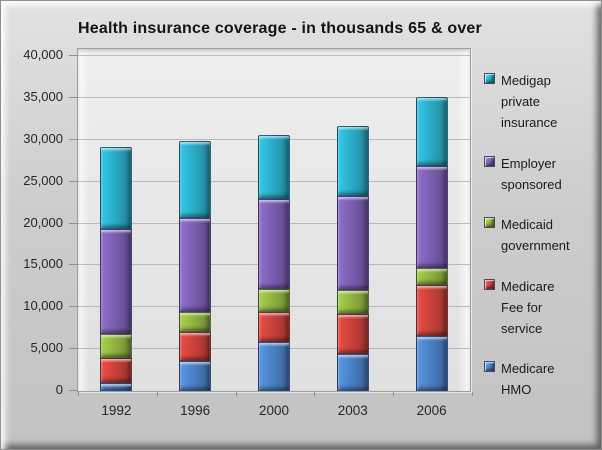  I want to click on y-axis-tick-label: 10,000, so click(43, 306).